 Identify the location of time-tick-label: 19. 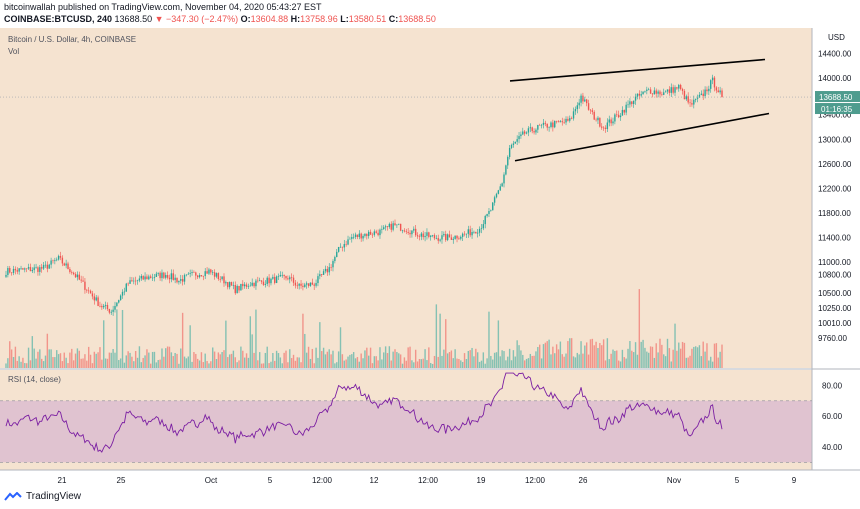
(481, 480).